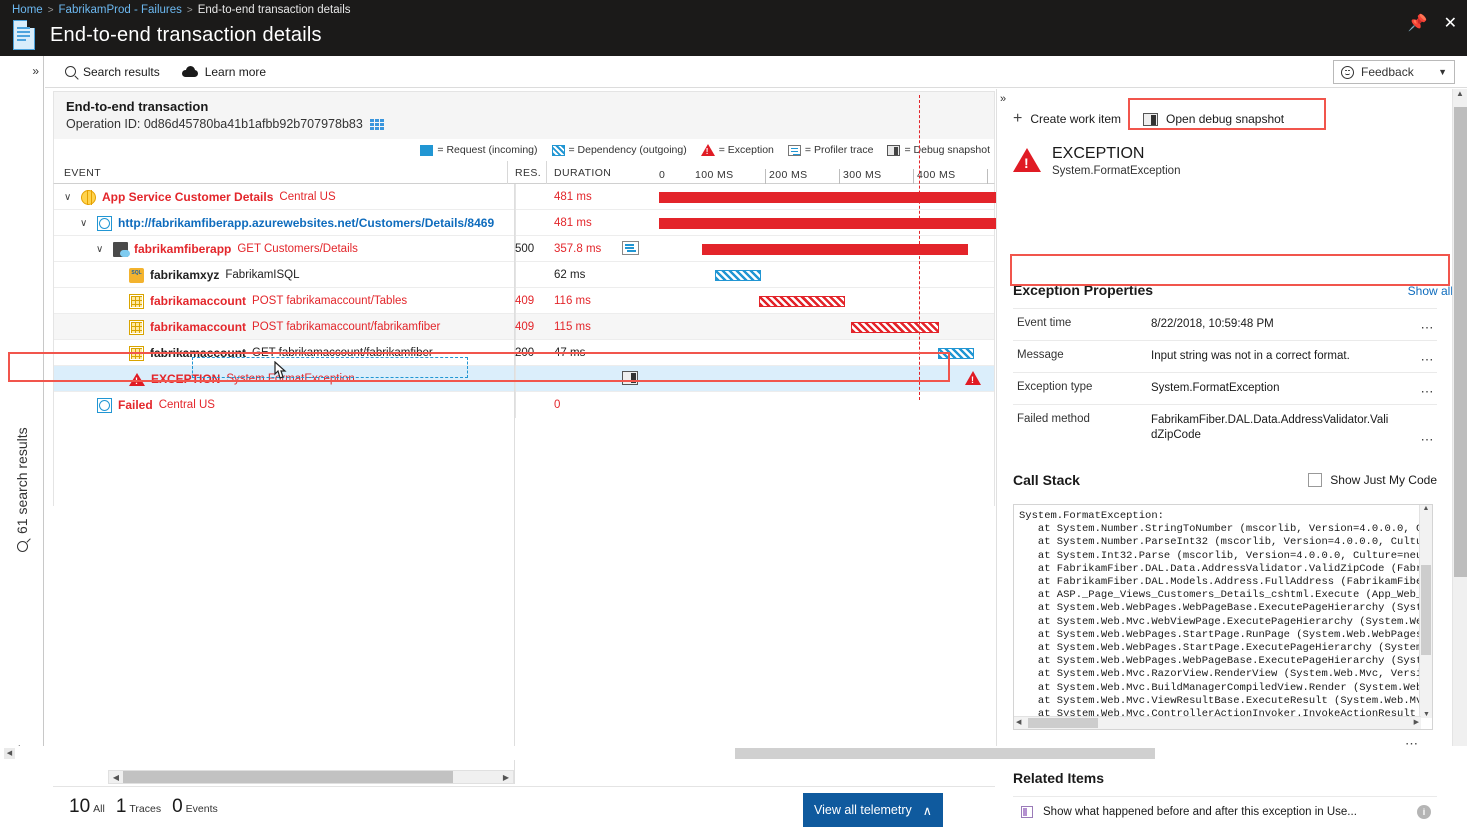  I want to click on debug-snapshot-icon, so click(630, 378).